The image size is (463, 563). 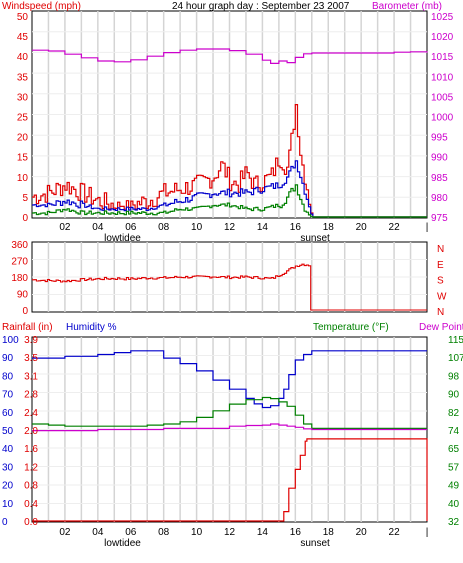 I want to click on temp-right-tick-2: 49, so click(x=454, y=486).